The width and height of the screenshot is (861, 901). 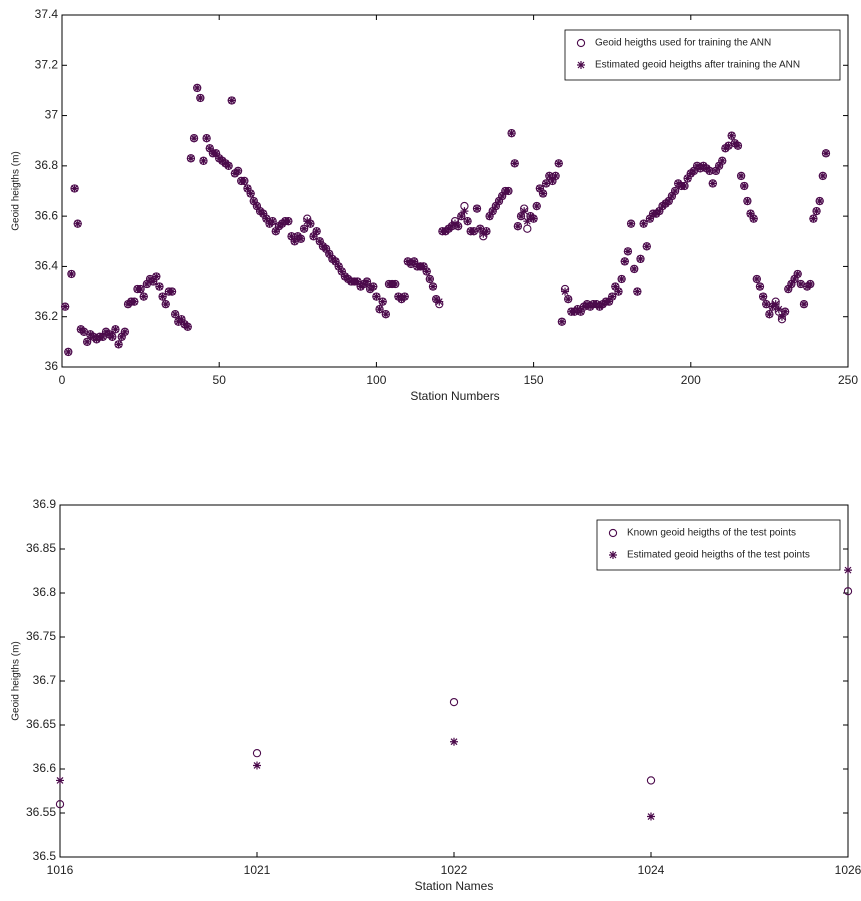 I want to click on y-tick-label: 36.8, so click(x=47, y=165).